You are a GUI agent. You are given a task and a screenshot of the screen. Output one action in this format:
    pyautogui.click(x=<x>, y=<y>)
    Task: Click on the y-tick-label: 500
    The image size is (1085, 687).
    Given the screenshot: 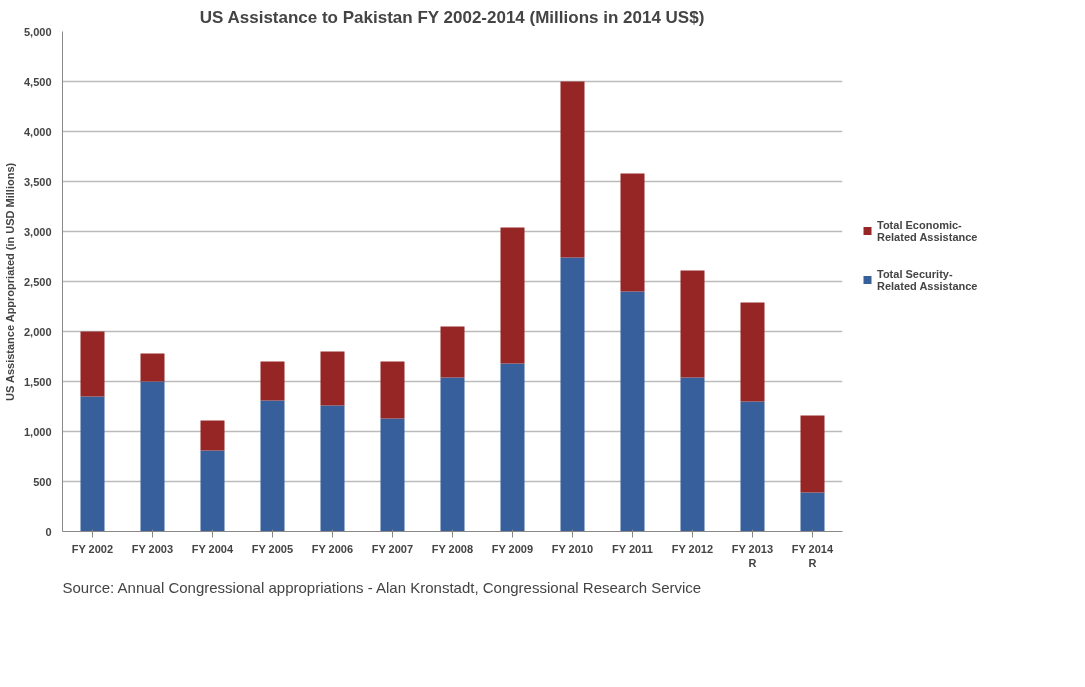 What is the action you would take?
    pyautogui.click(x=42, y=481)
    